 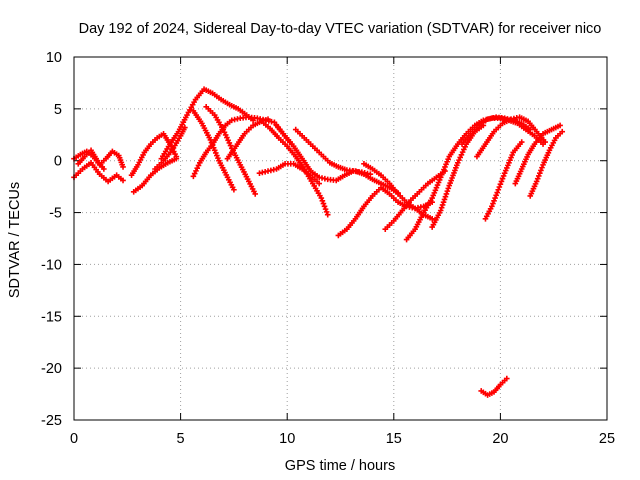 What do you see at coordinates (51, 265) in the screenshot?
I see `y-tick-label: -10` at bounding box center [51, 265].